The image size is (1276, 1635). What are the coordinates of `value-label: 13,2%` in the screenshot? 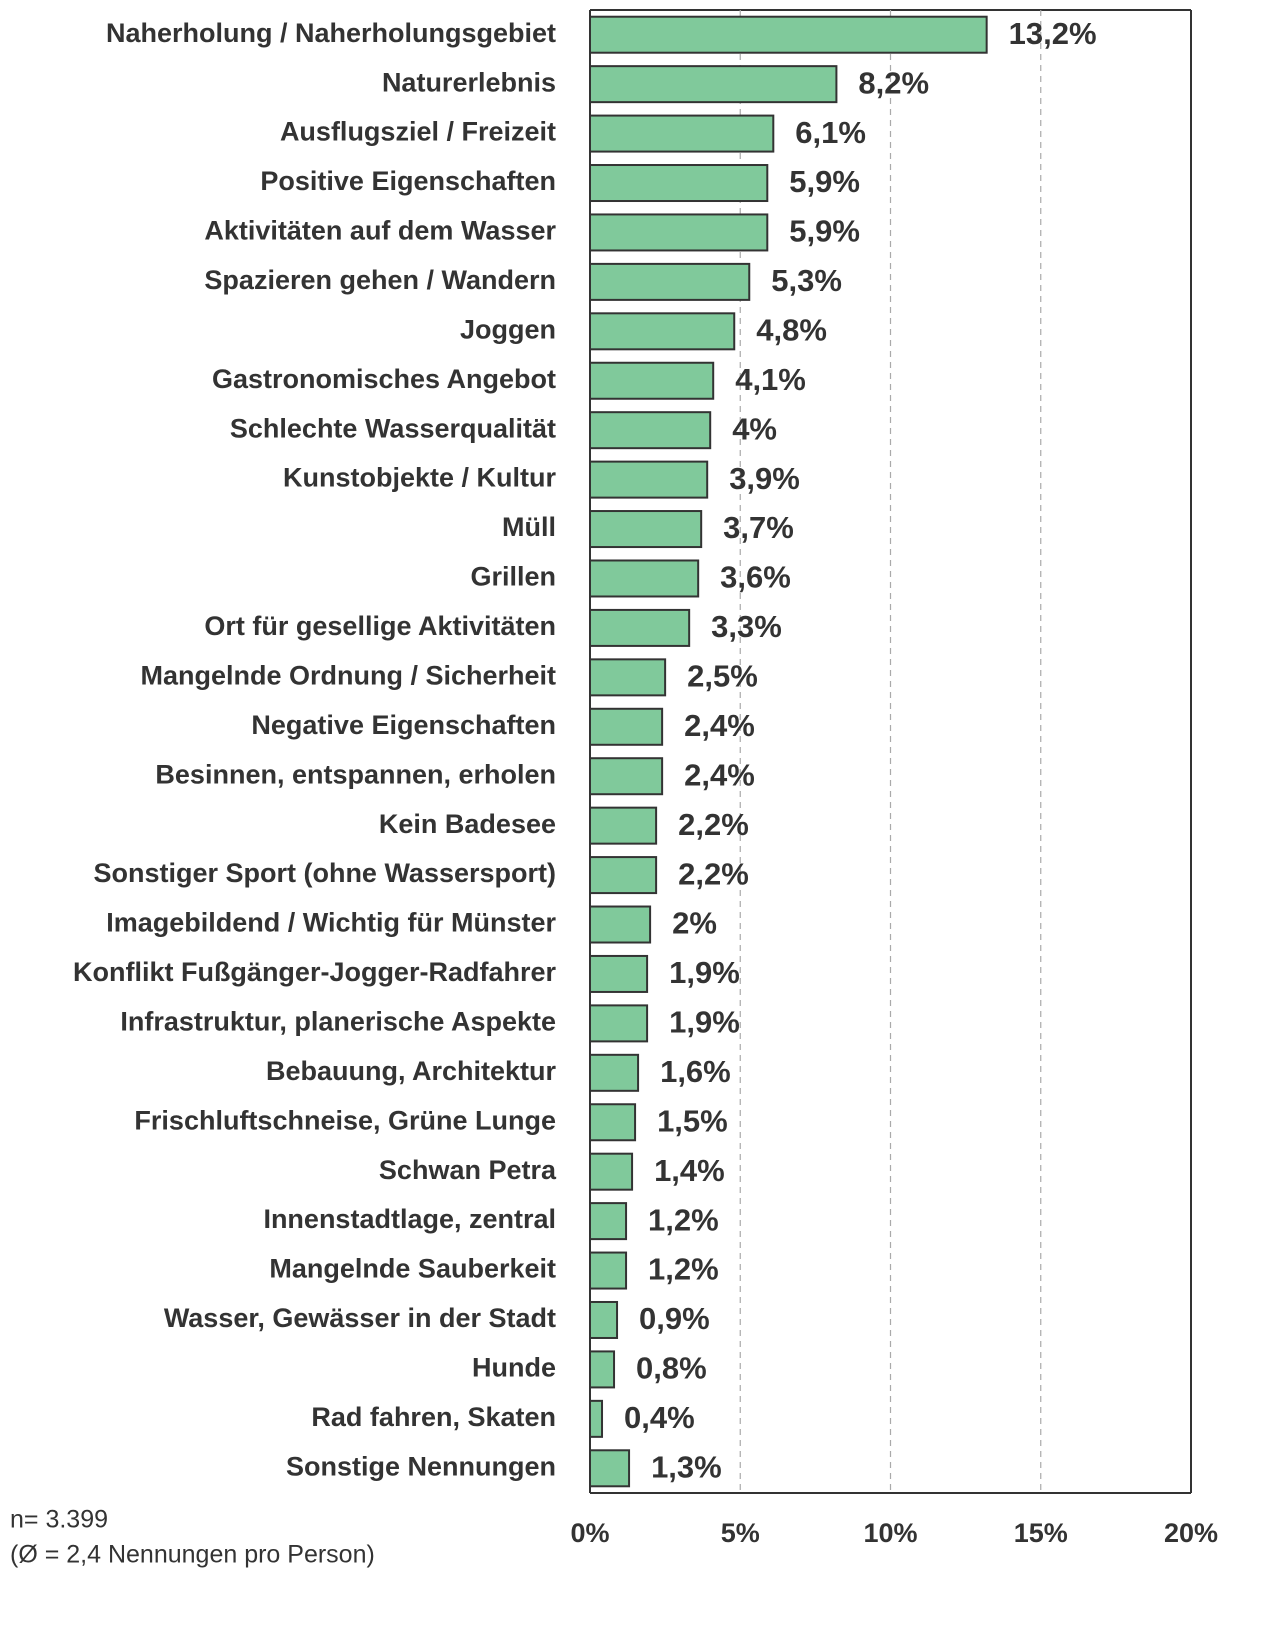 It's located at (1053, 33).